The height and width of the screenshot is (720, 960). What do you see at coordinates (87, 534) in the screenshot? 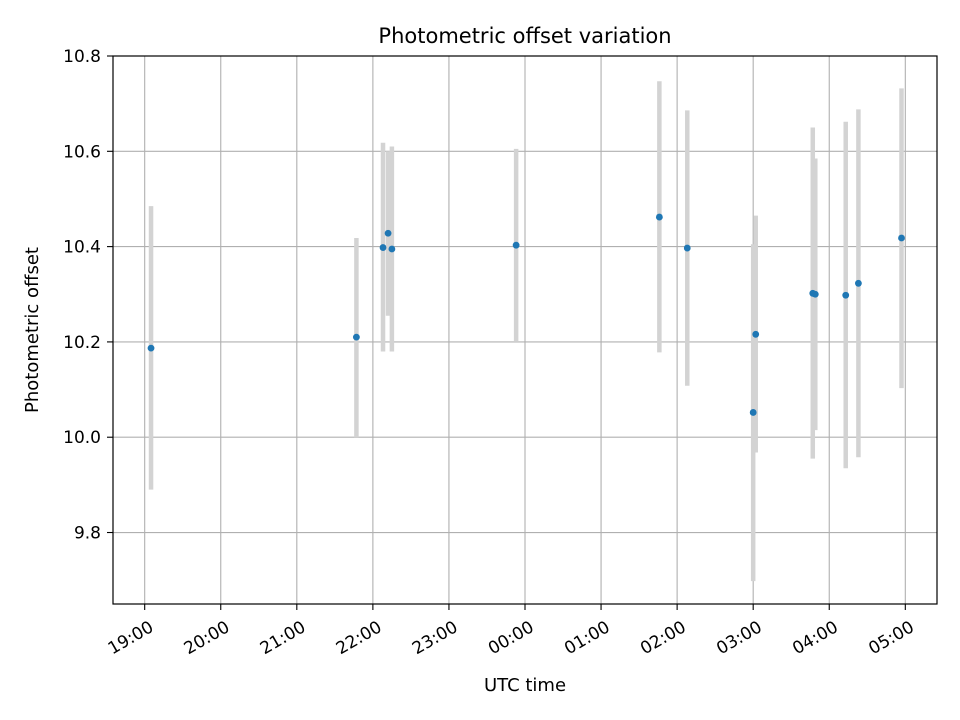
I see `y-tick-label: 9.8` at bounding box center [87, 534].